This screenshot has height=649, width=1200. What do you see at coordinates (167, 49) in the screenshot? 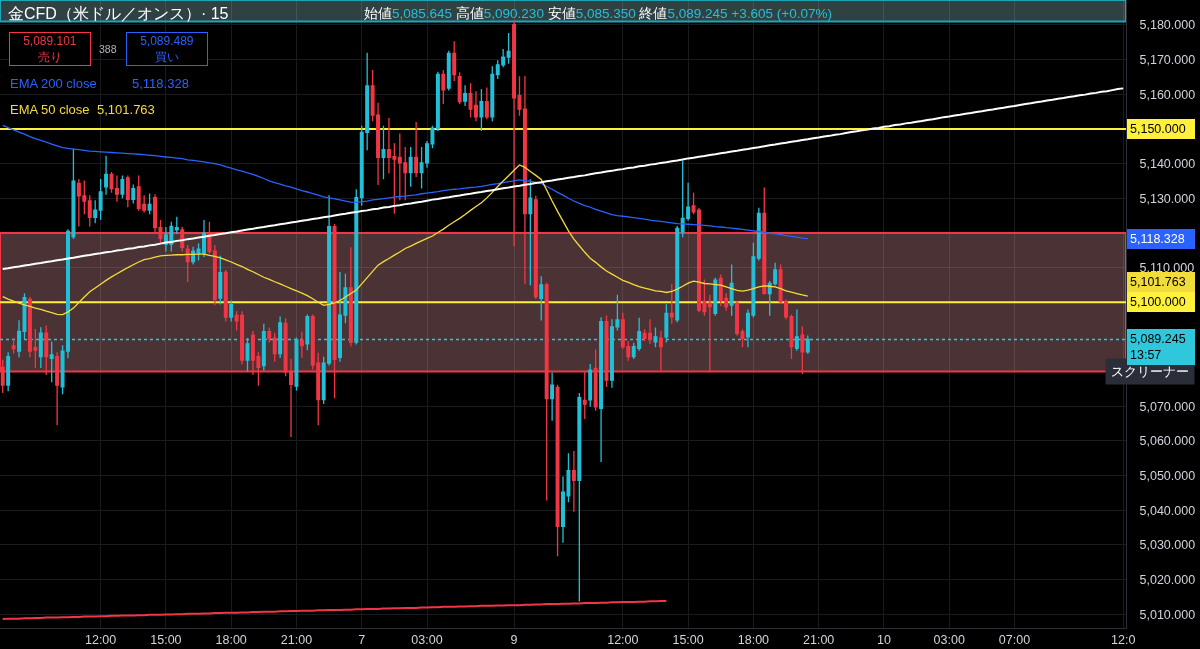
I see `annotation: 5,089.489 買い` at bounding box center [167, 49].